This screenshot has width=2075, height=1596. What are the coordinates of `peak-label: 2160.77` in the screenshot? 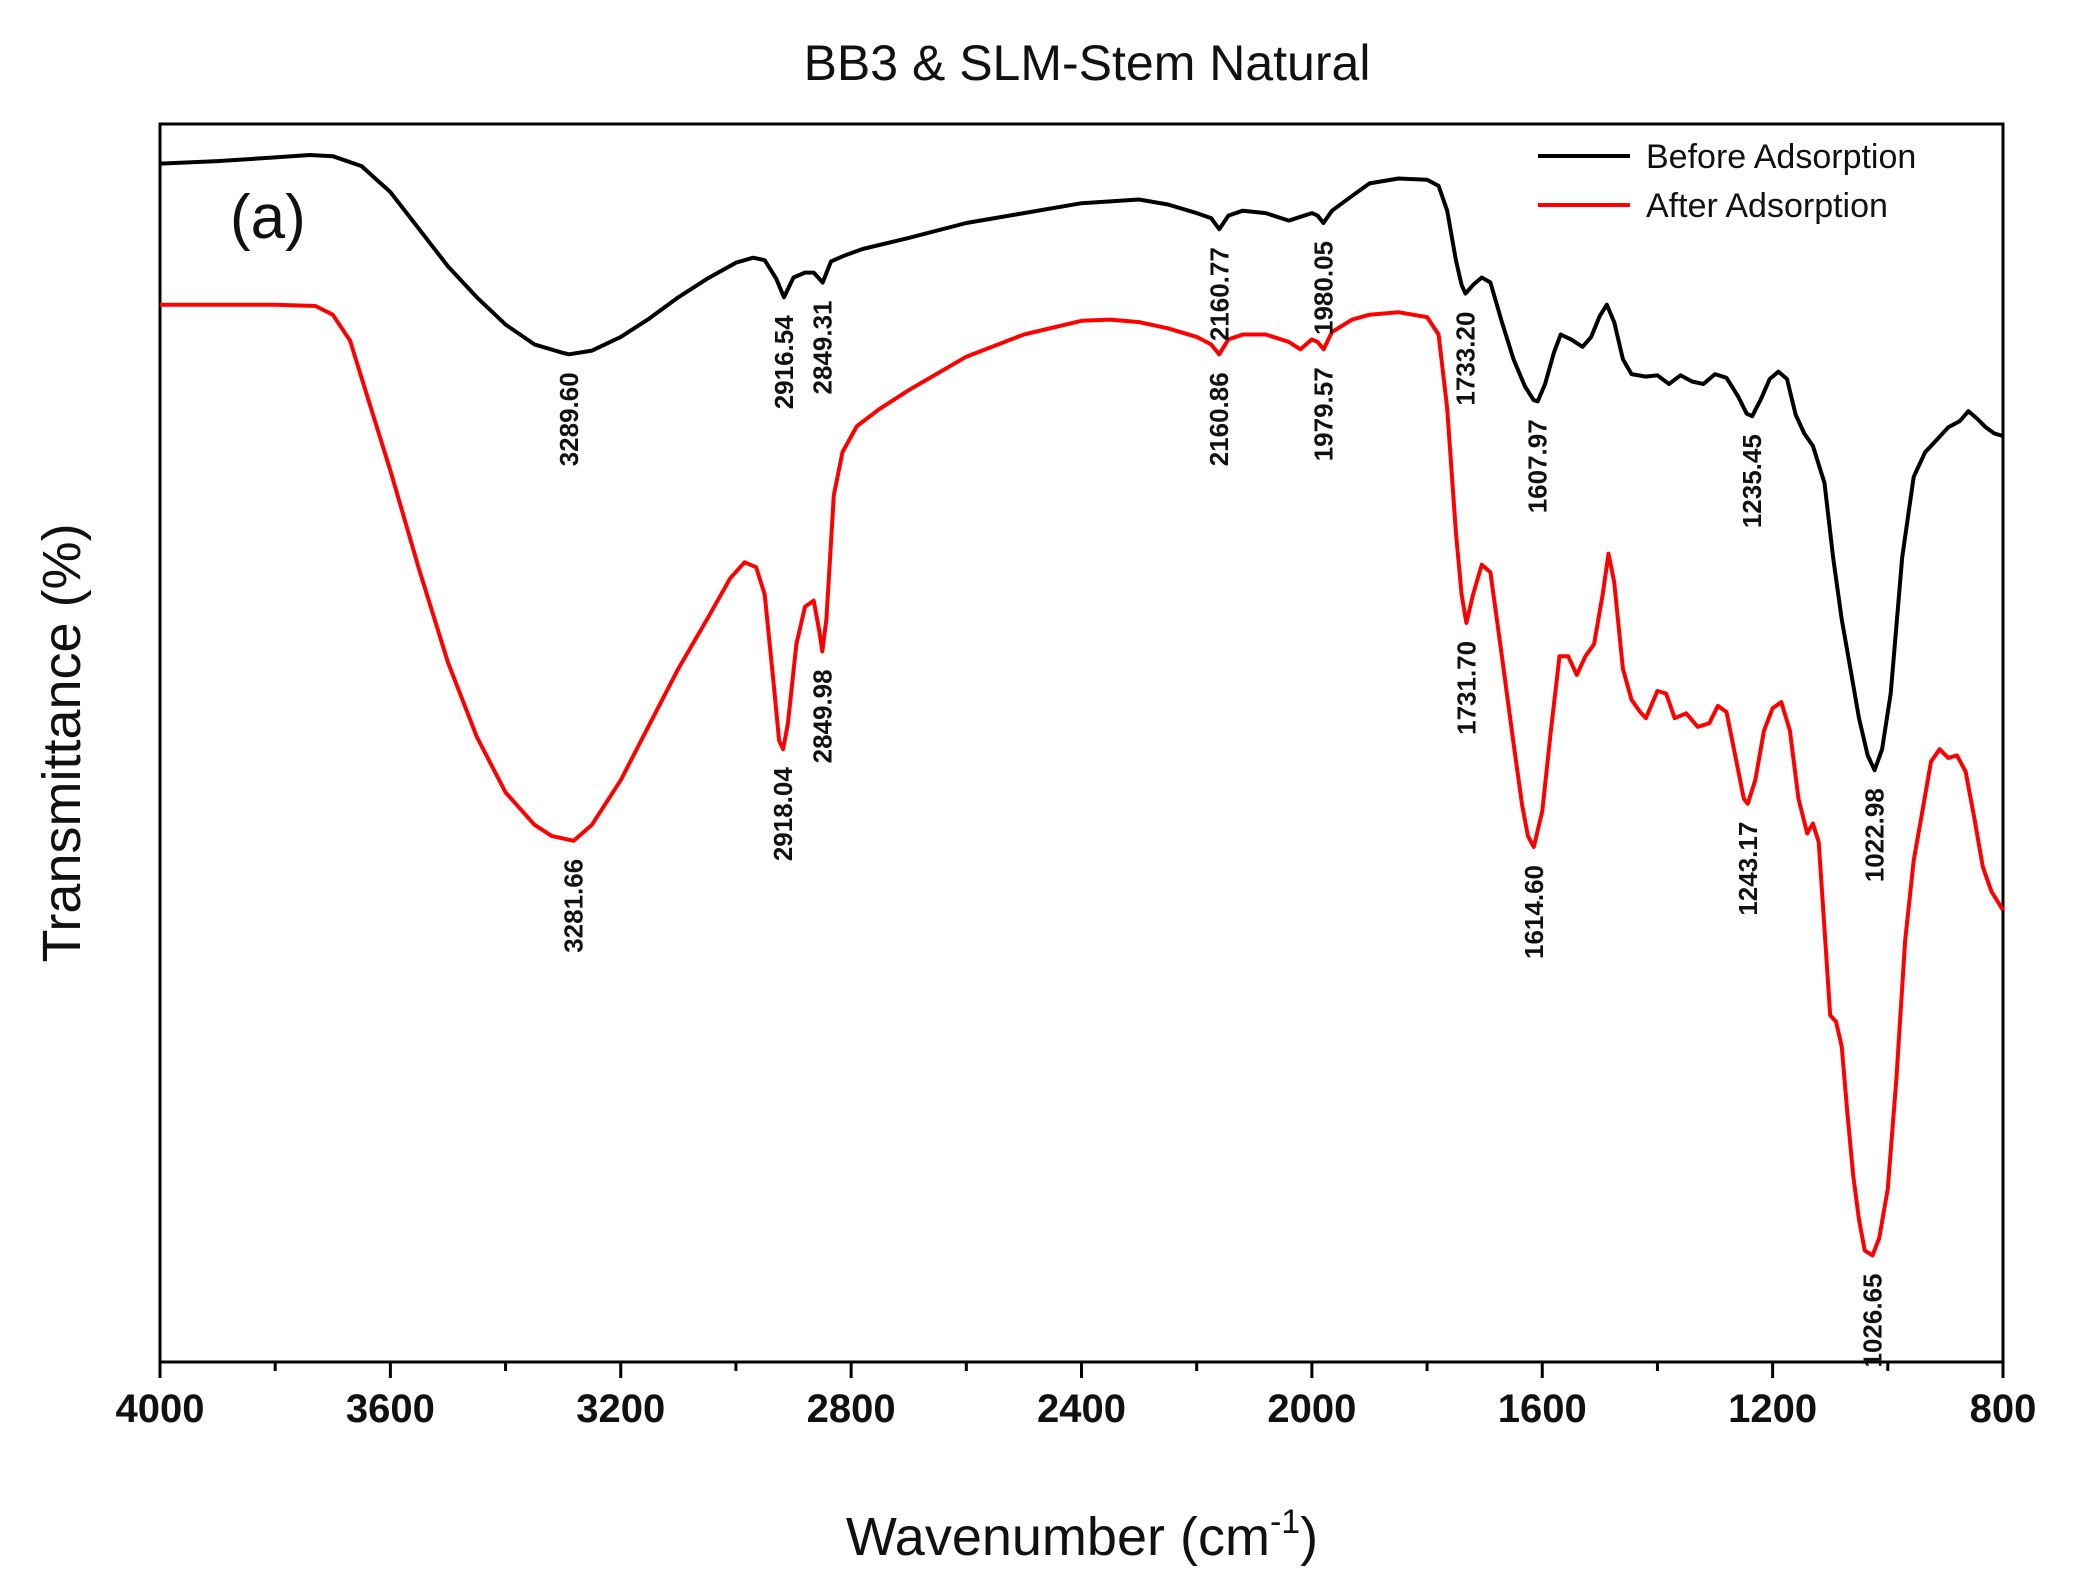 It's located at (1219, 294).